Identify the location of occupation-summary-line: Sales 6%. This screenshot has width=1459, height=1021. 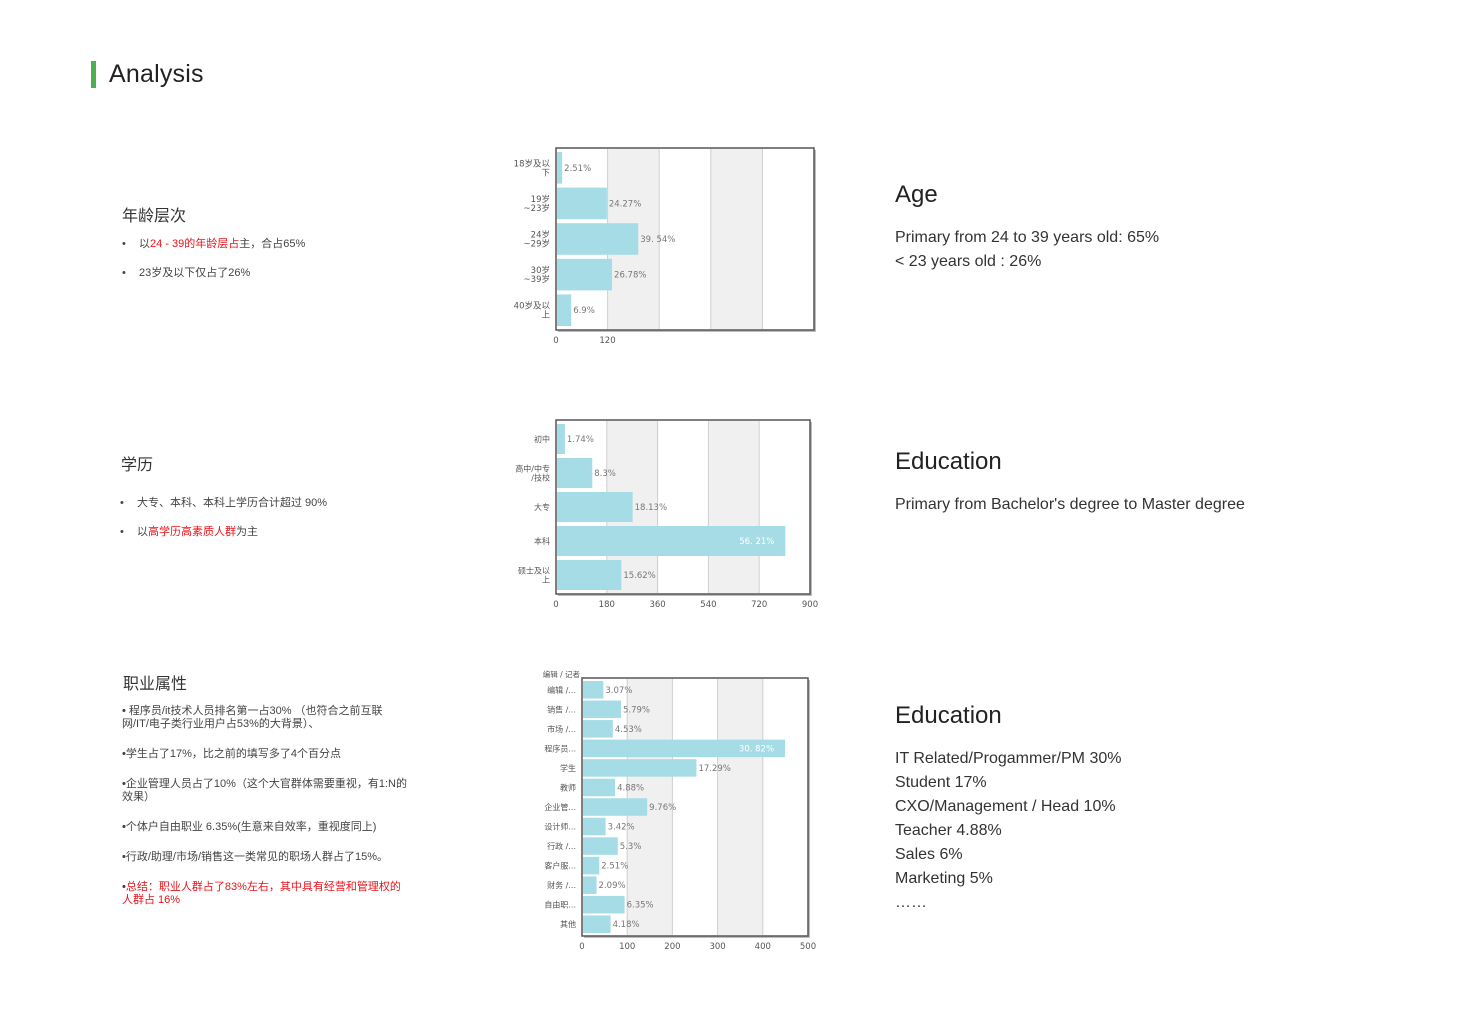
(929, 854).